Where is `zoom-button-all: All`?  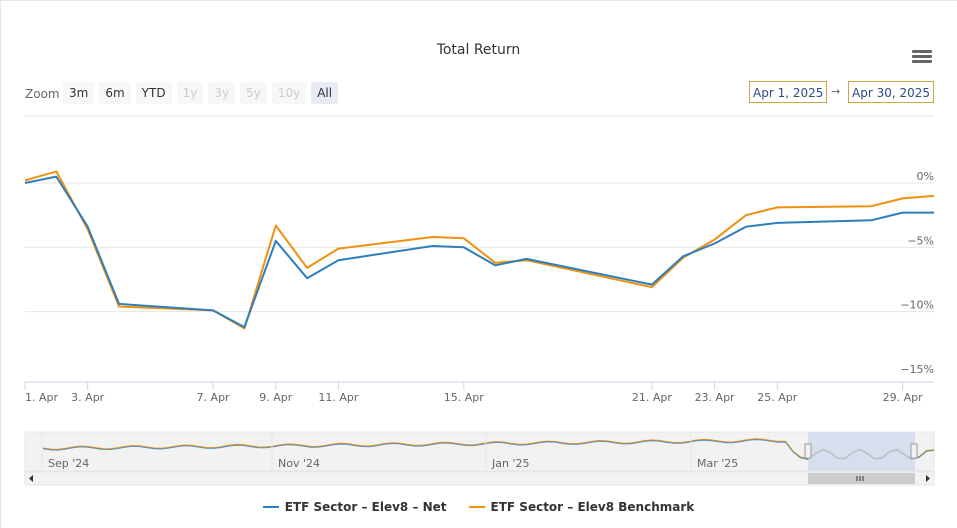
zoom-button-all: All is located at coordinates (325, 93).